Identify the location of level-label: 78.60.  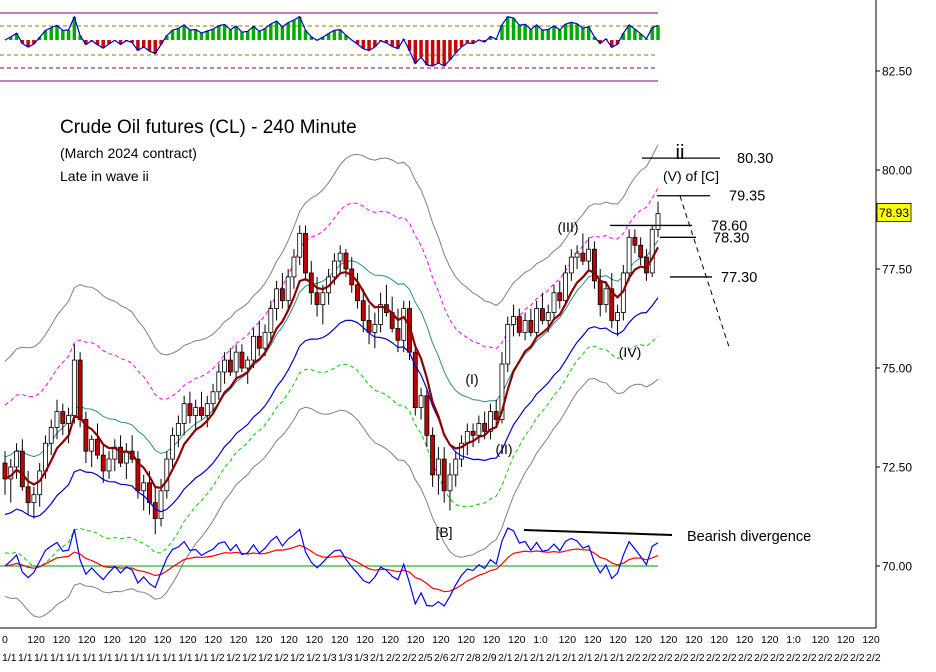
(729, 226).